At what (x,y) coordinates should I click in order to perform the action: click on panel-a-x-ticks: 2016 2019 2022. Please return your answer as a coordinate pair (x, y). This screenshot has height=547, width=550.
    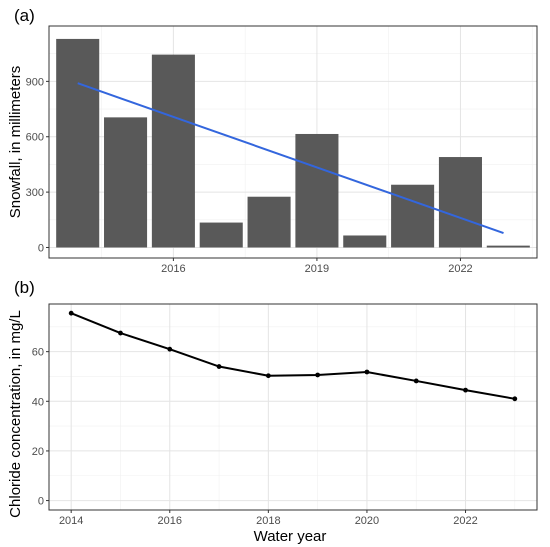
    Looking at the image, I should click on (317, 266).